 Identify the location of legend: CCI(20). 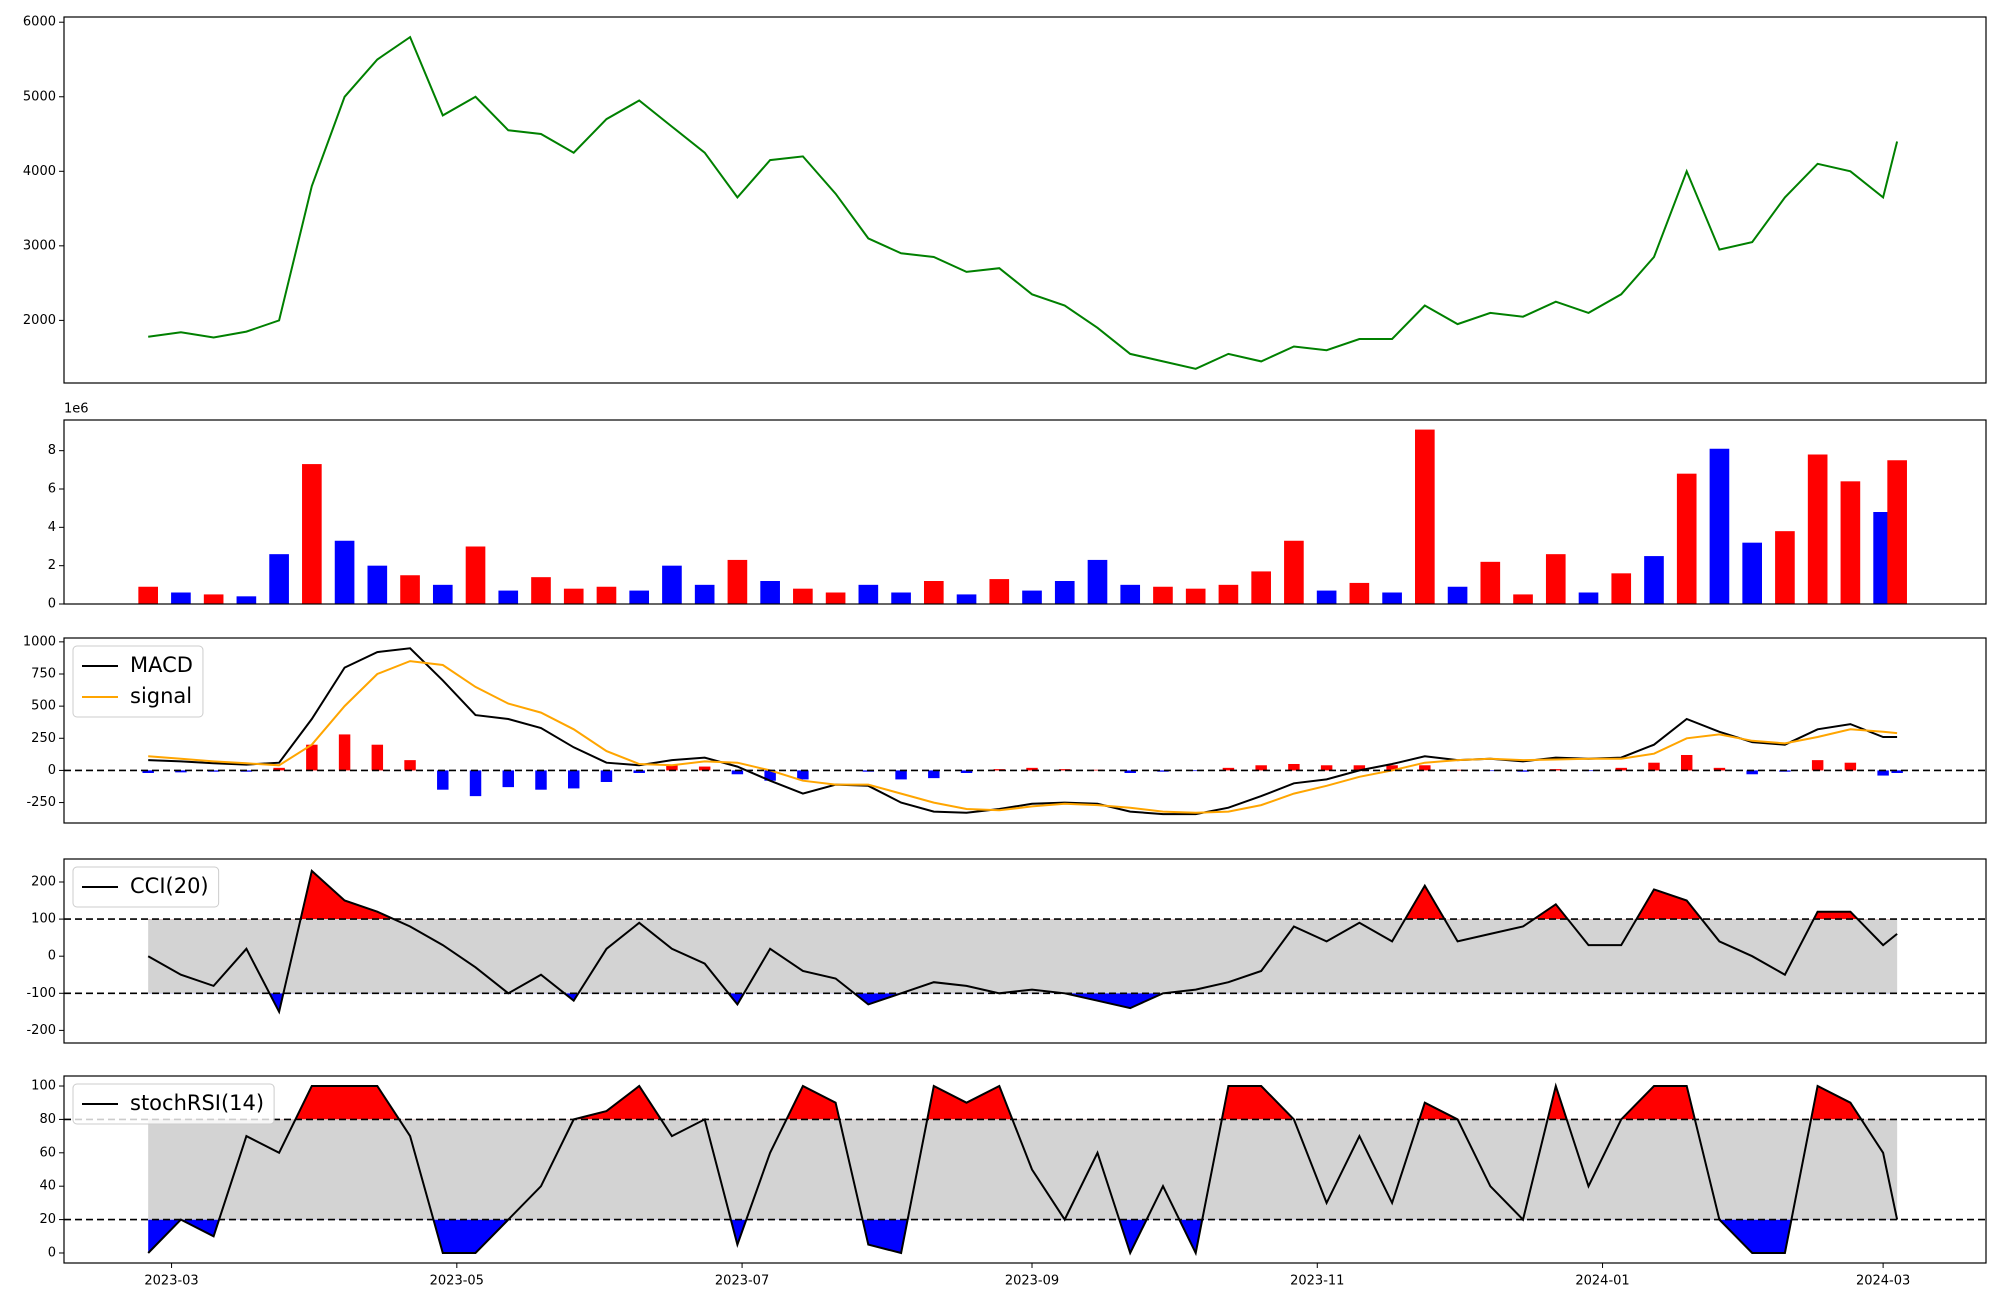
(146, 887).